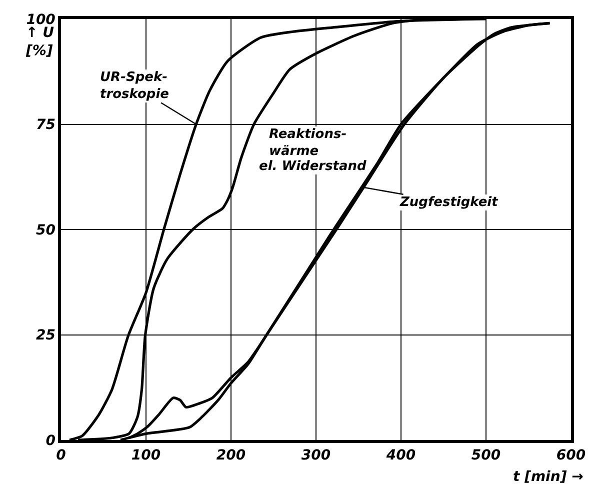 This screenshot has height=492, width=598. I want to click on x-tick-label: 300, so click(316, 456).